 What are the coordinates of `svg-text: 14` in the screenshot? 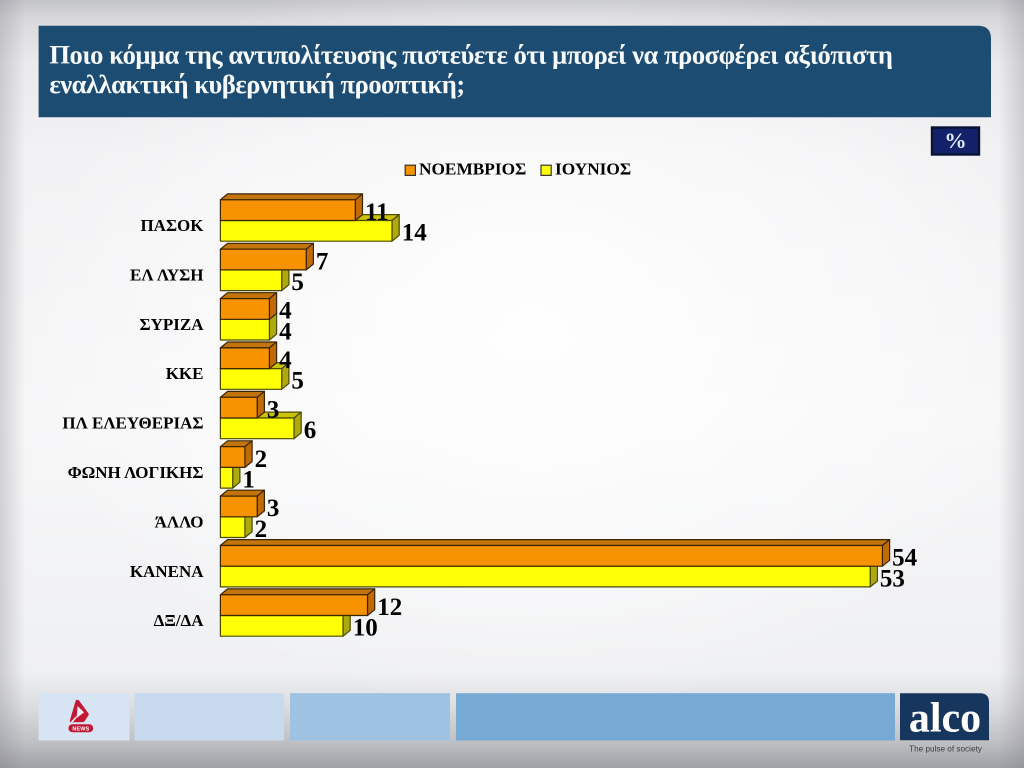 It's located at (415, 233).